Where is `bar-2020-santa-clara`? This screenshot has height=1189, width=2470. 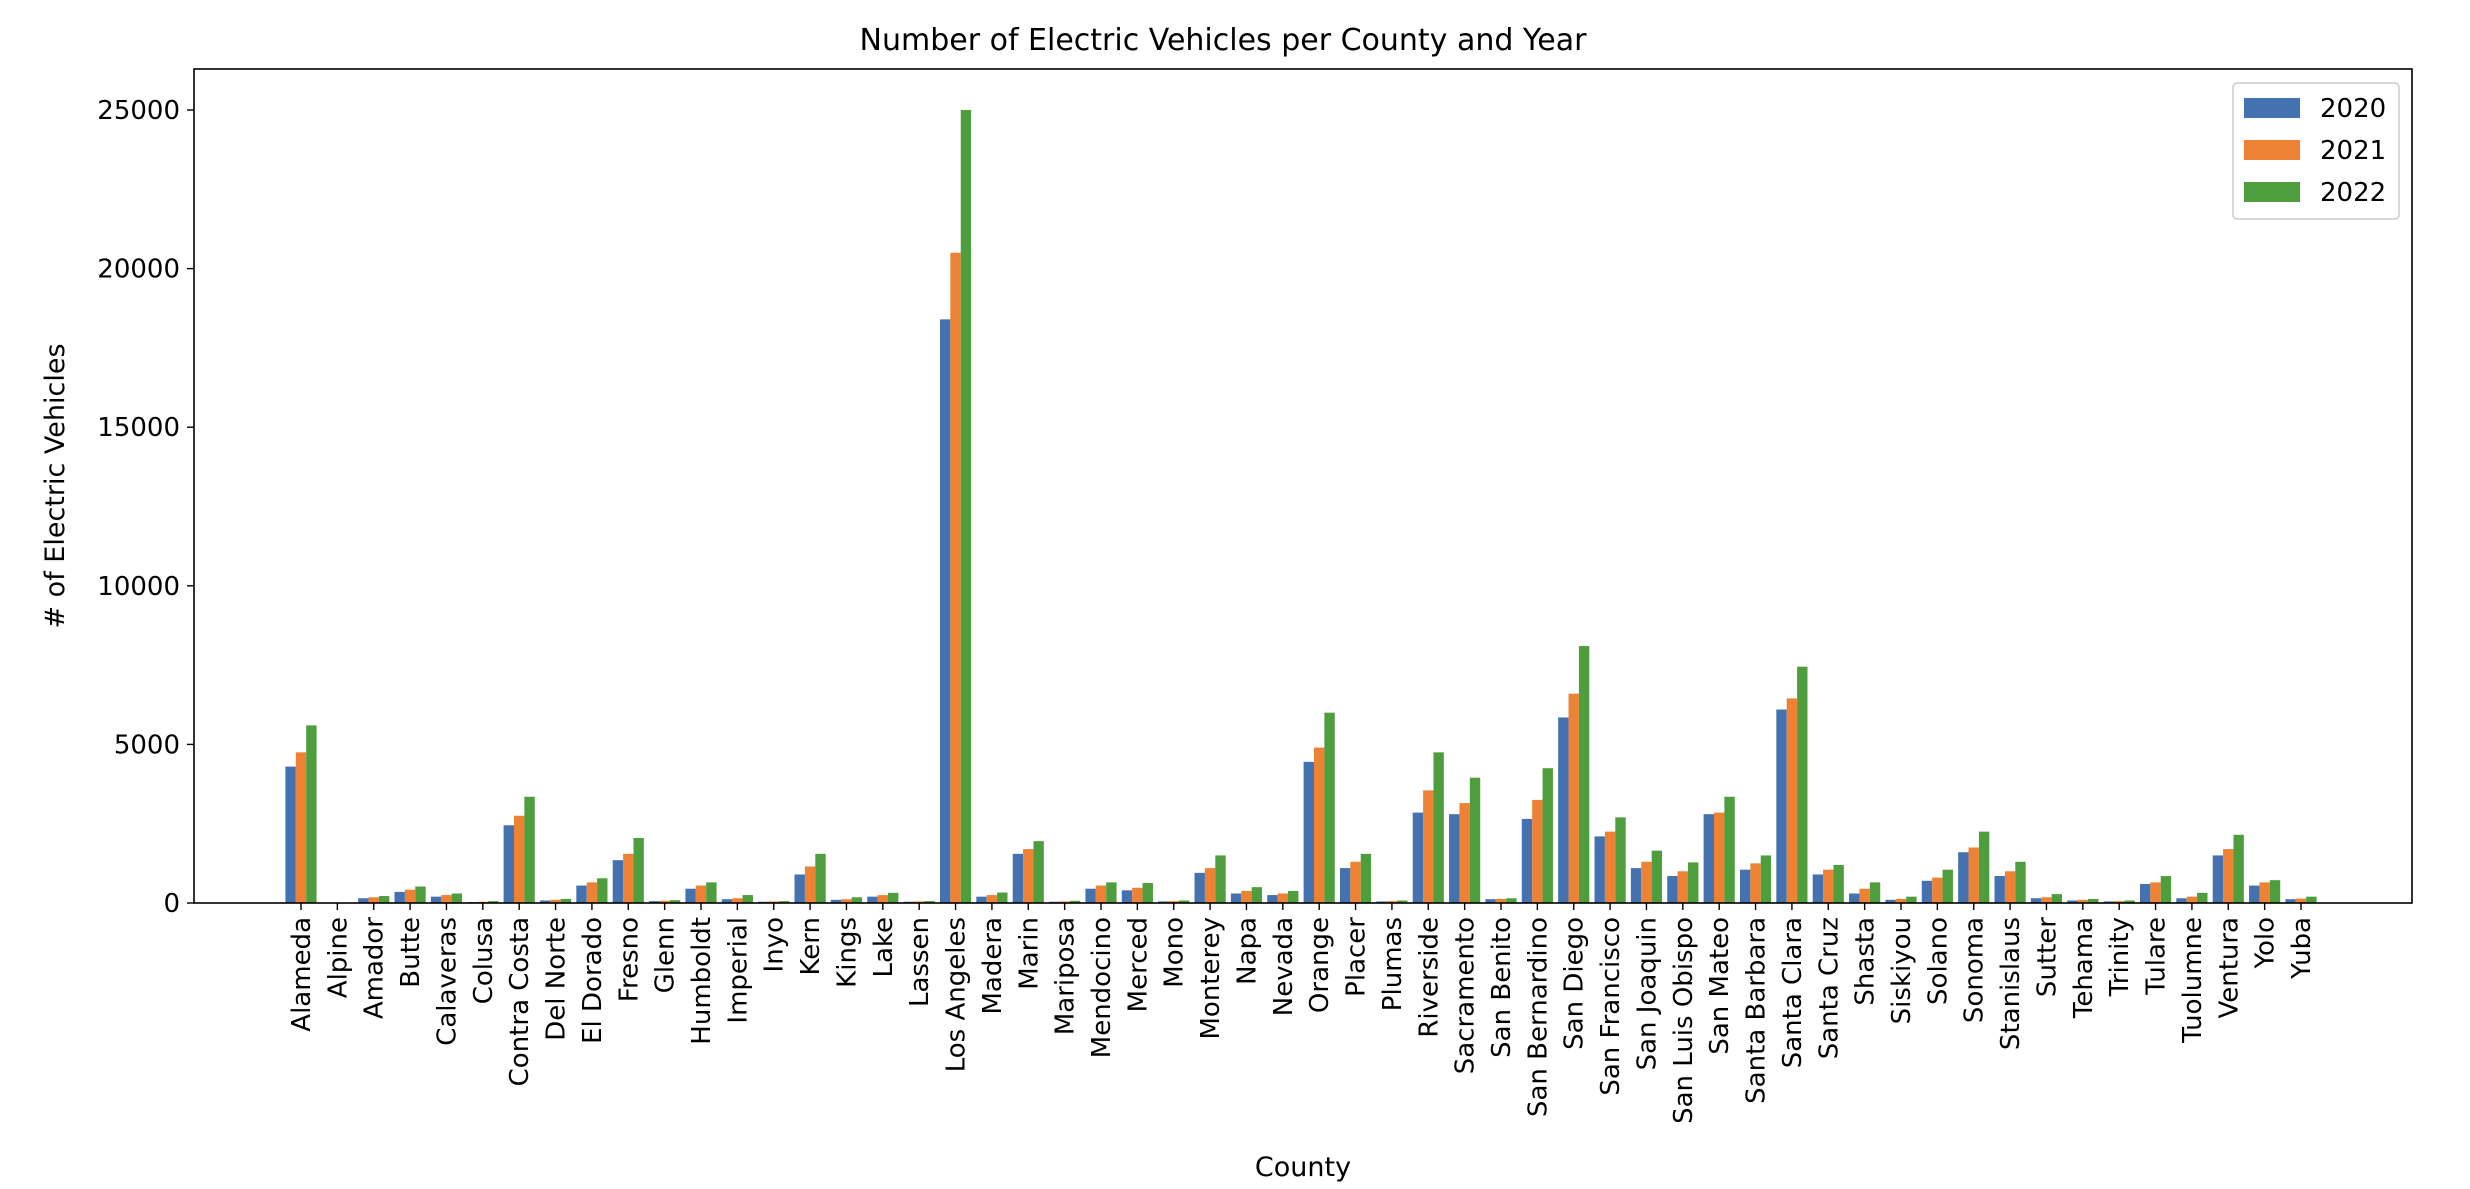 bar-2020-santa-clara is located at coordinates (1781, 806).